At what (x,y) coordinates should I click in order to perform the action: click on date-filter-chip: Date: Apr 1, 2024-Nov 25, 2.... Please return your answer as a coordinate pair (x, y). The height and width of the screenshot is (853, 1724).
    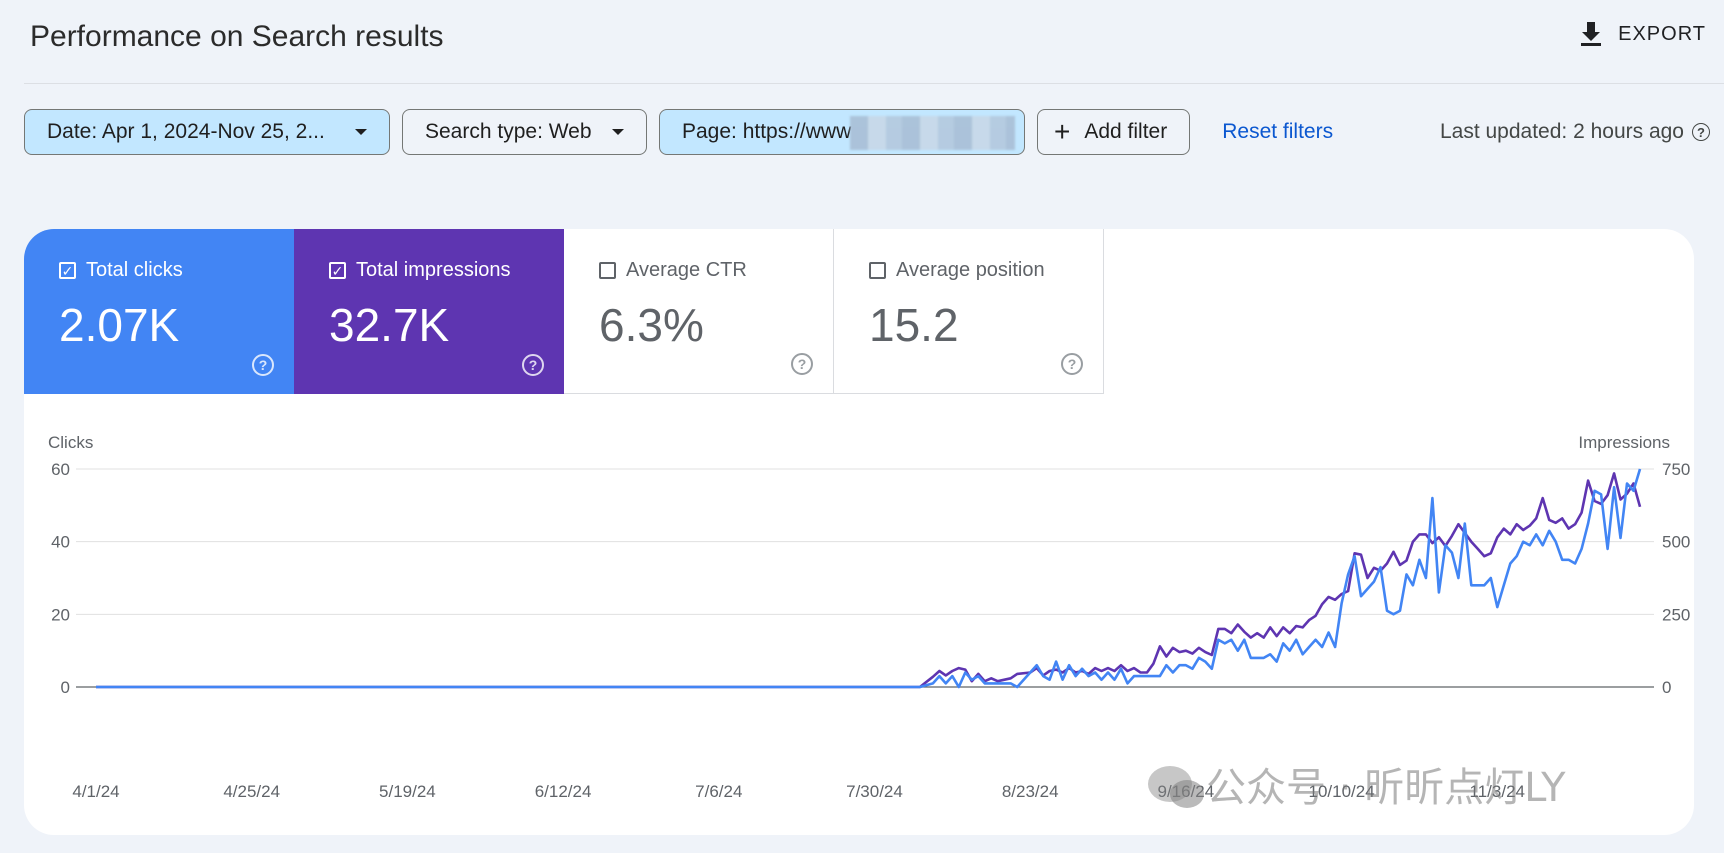
    Looking at the image, I should click on (207, 132).